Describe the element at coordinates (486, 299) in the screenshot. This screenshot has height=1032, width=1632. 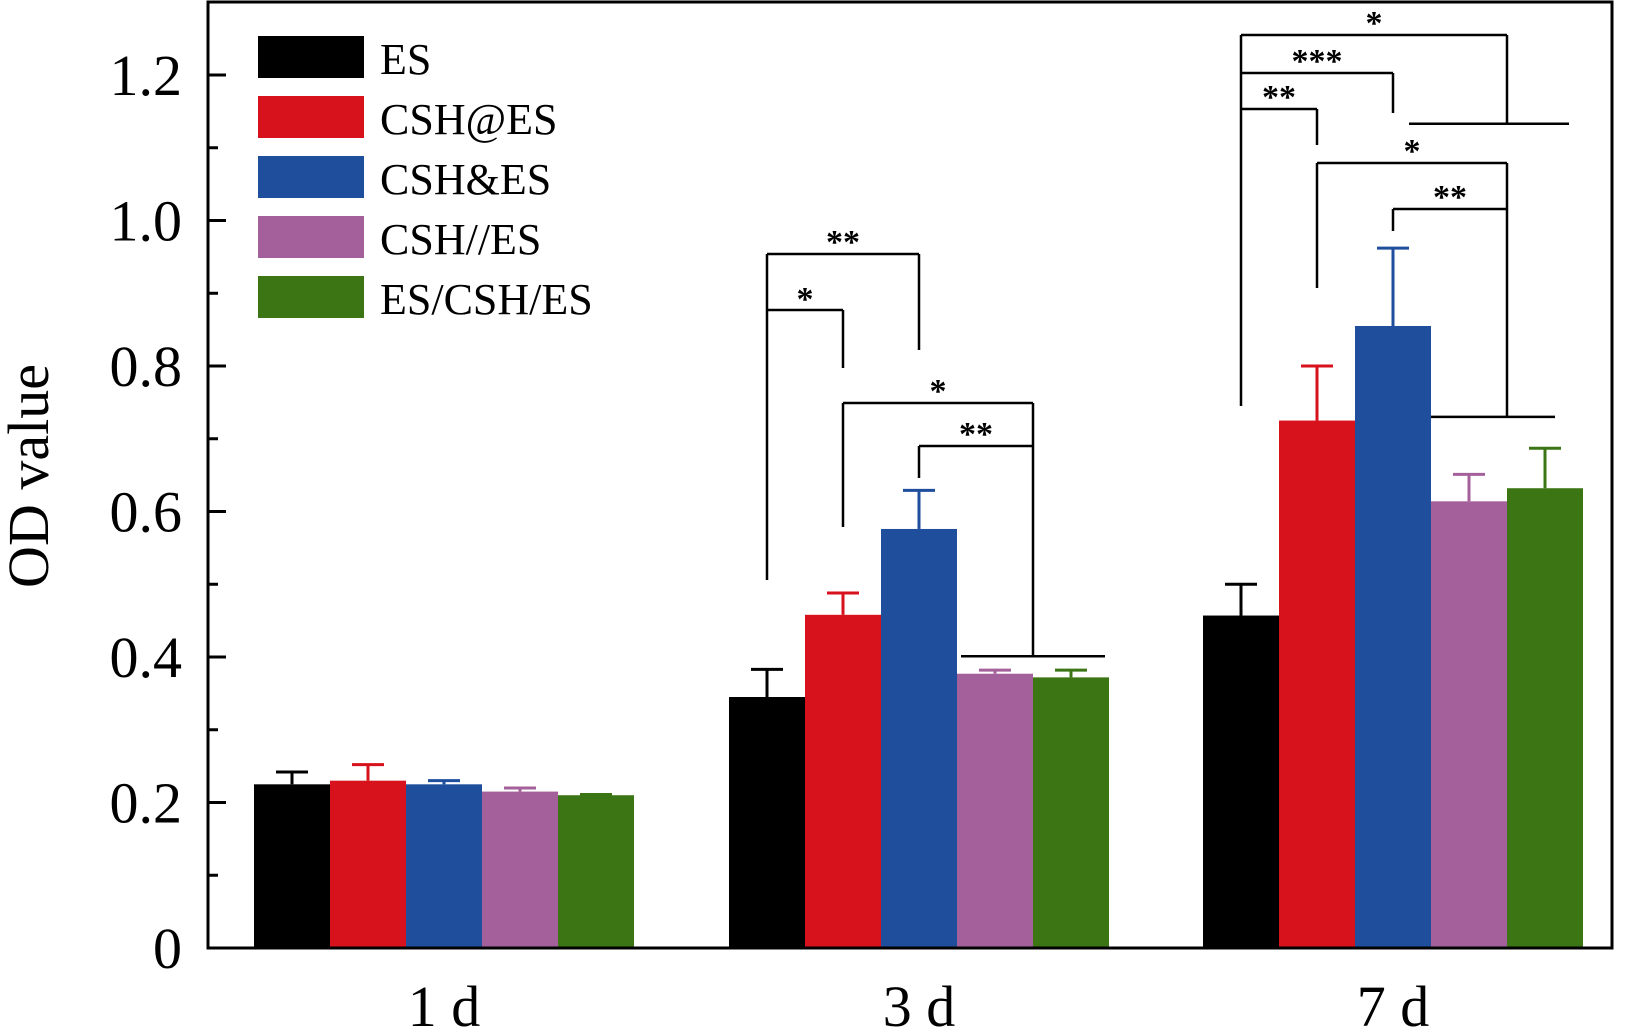
I see `legend-label: ES/CSH/ES` at that location.